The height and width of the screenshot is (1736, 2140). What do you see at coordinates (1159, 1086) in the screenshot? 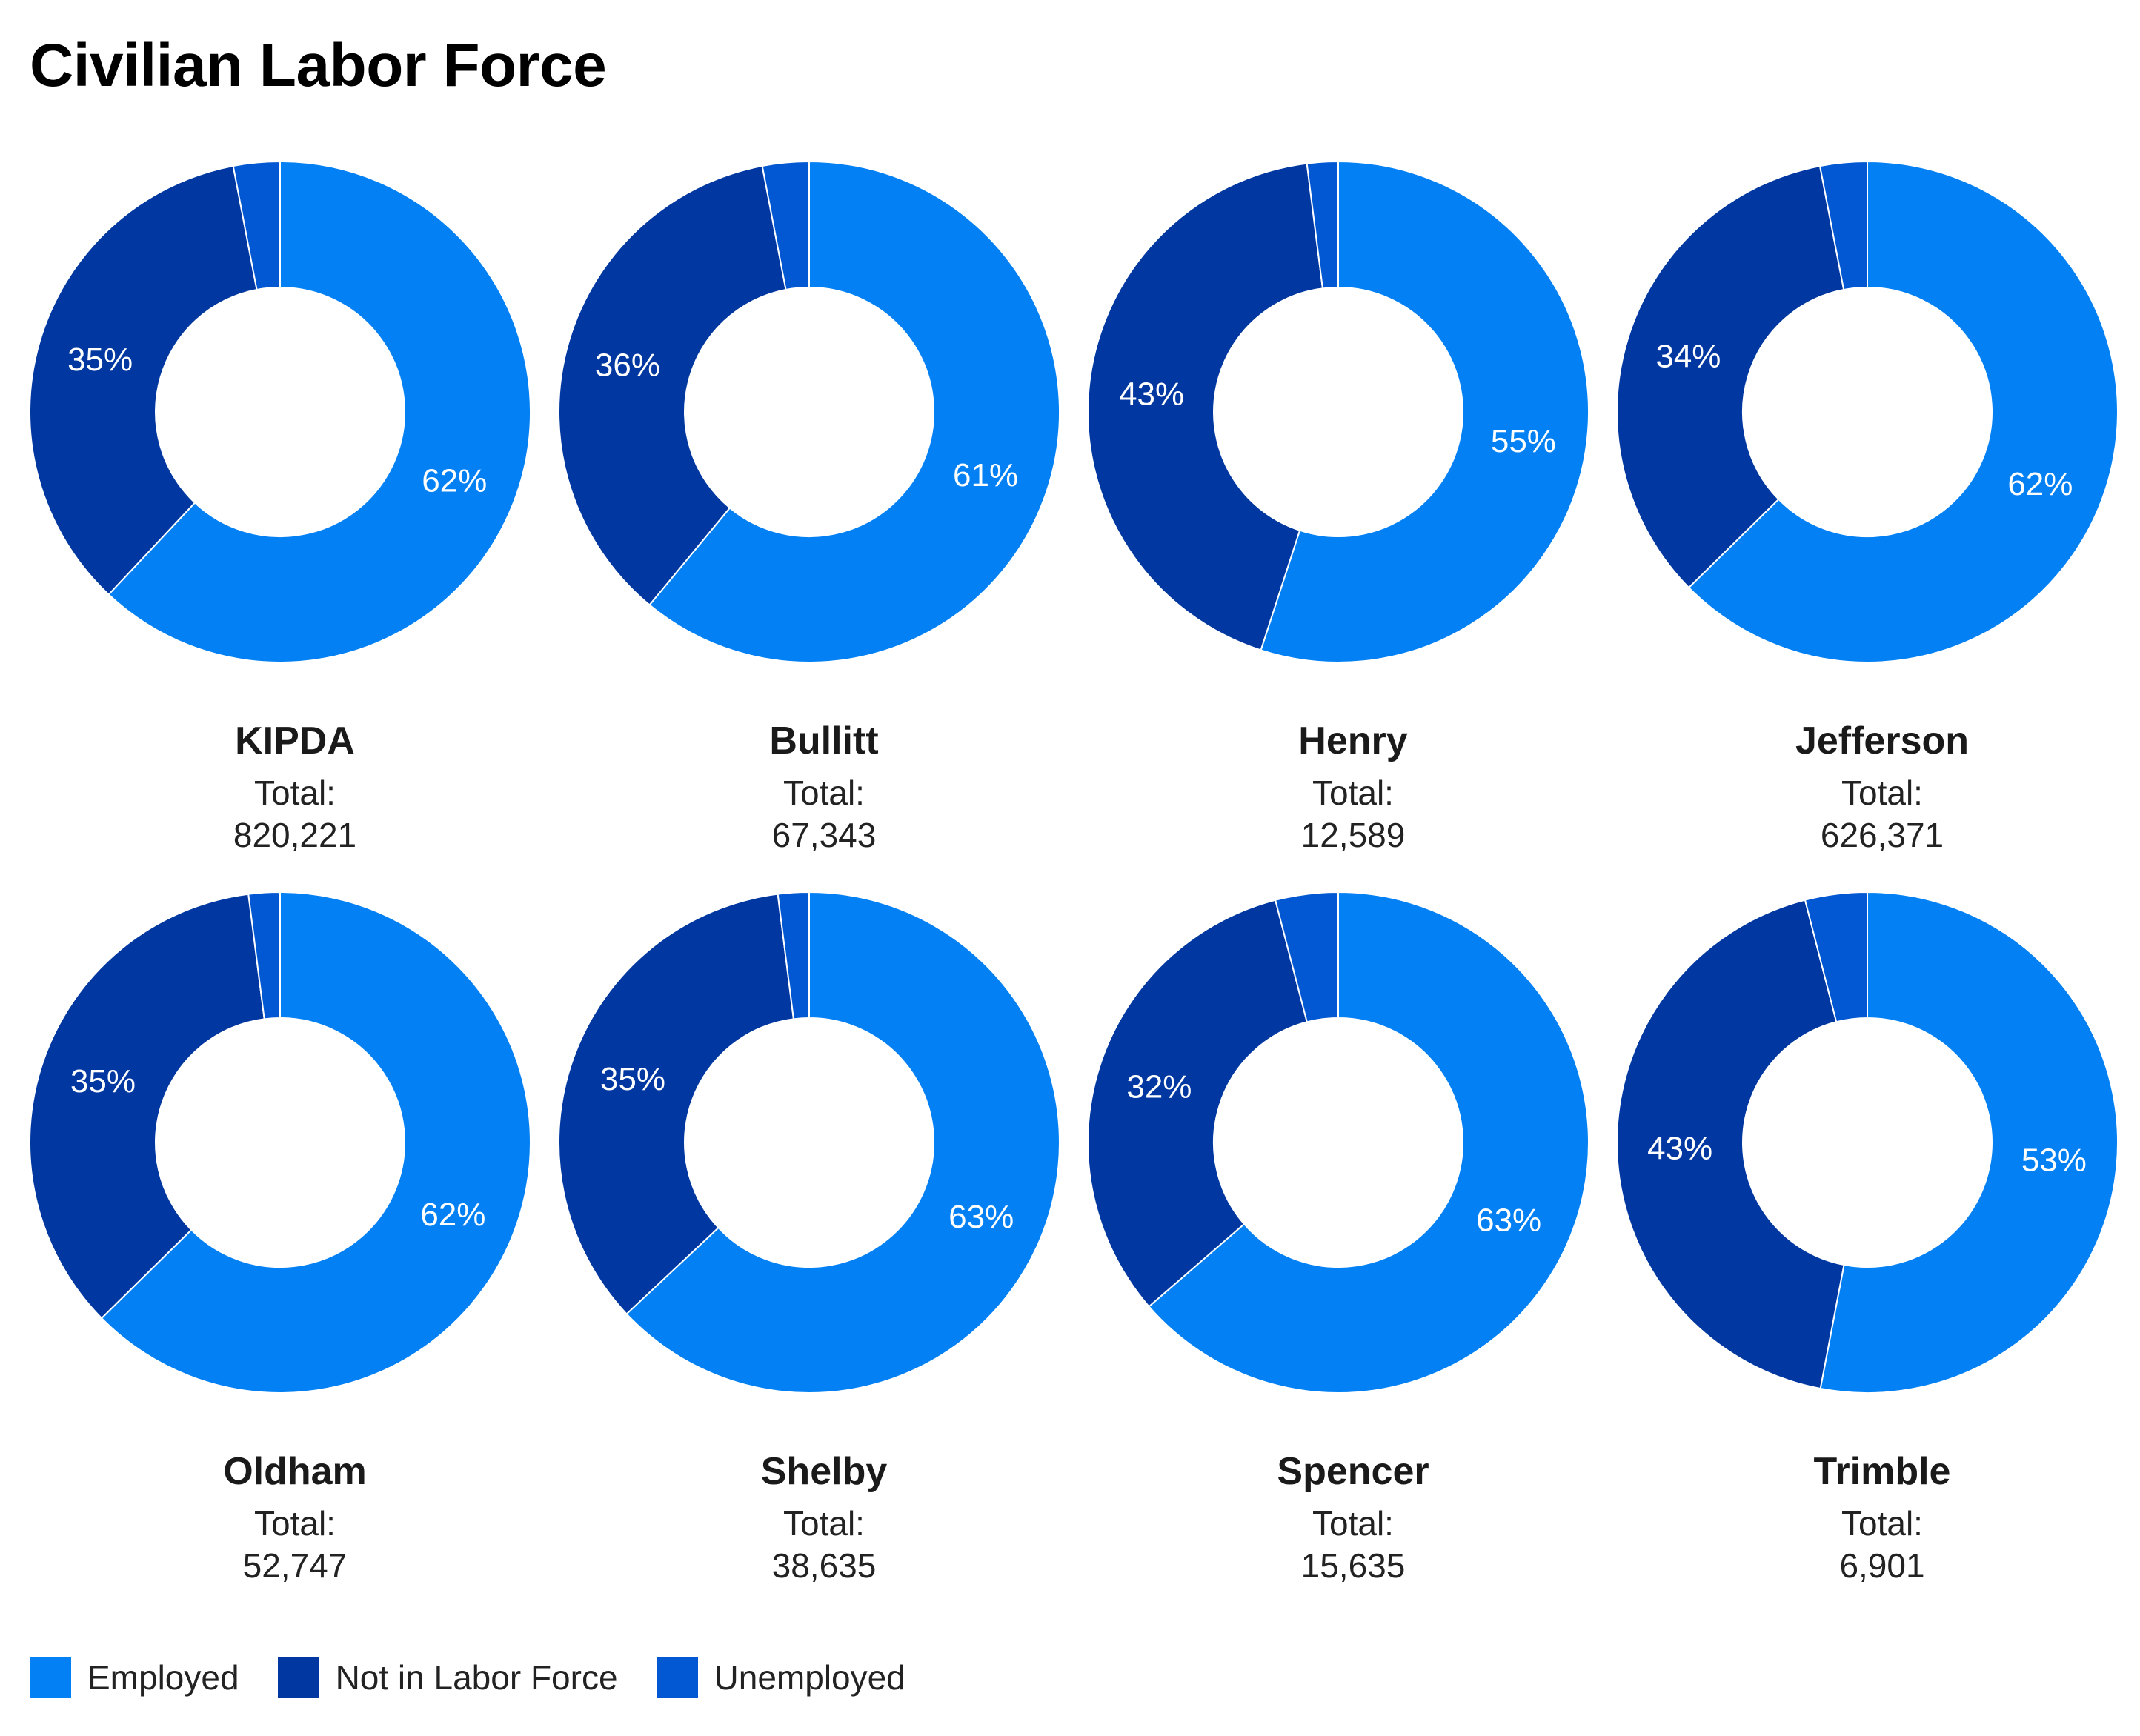
I see `slice-label-not-in-labor-force: 32%` at bounding box center [1159, 1086].